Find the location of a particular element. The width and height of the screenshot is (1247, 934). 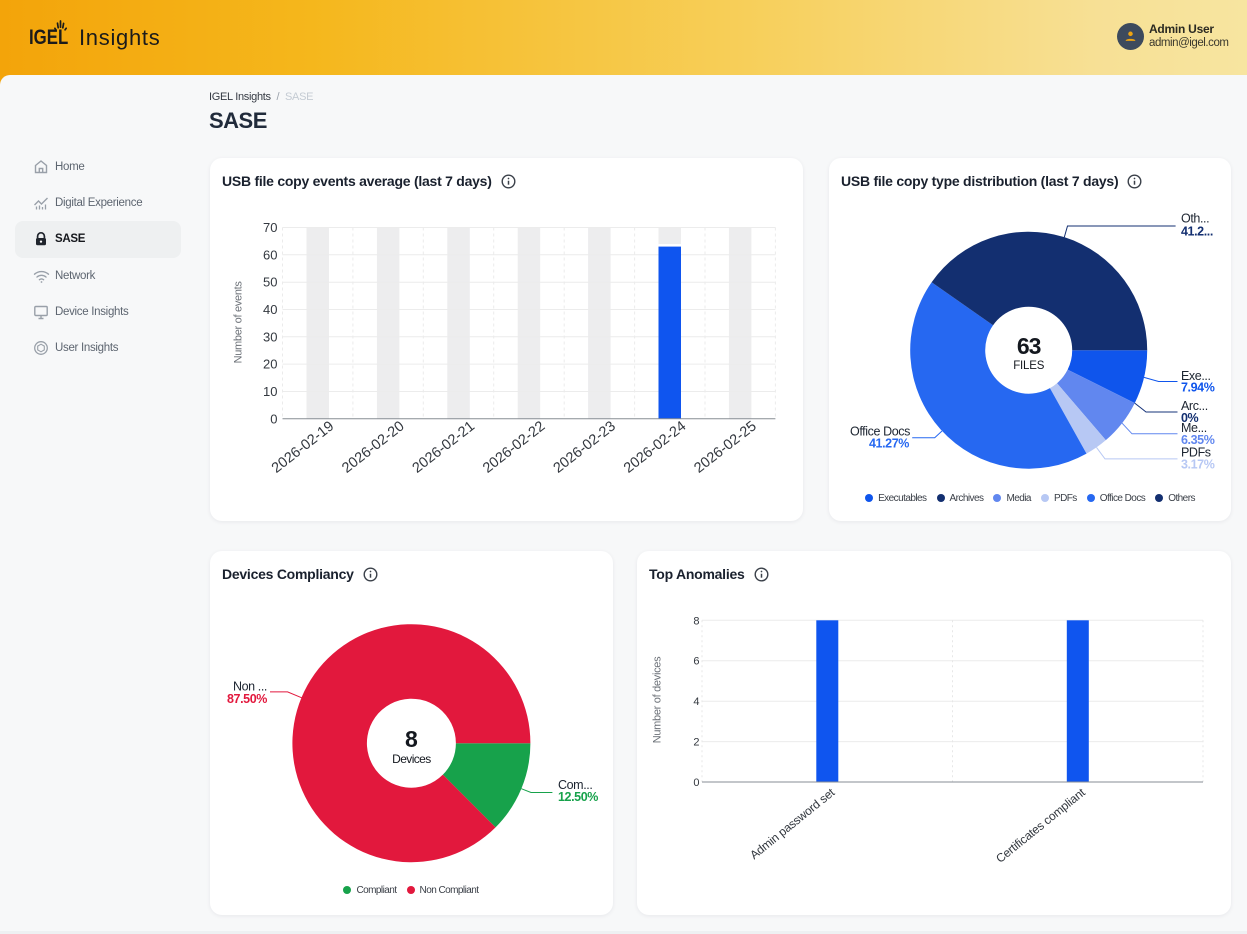

svg-text: Number of devices is located at coordinates (658, 699).